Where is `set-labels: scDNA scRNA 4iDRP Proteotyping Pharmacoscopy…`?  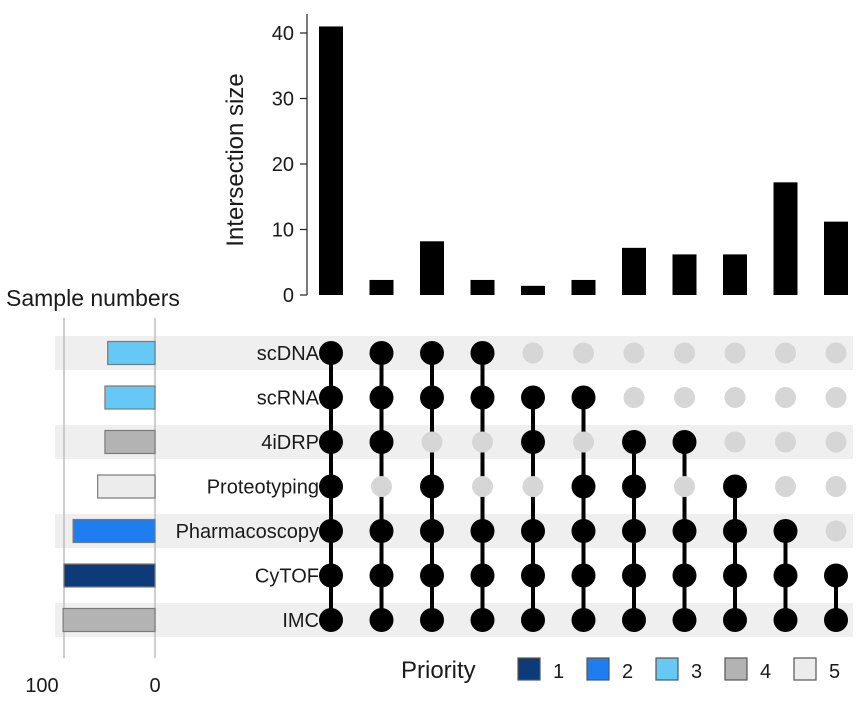
set-labels: scDNA scRNA 4iDRP Proteotyping Pharmacoscopy… is located at coordinates (248, 487).